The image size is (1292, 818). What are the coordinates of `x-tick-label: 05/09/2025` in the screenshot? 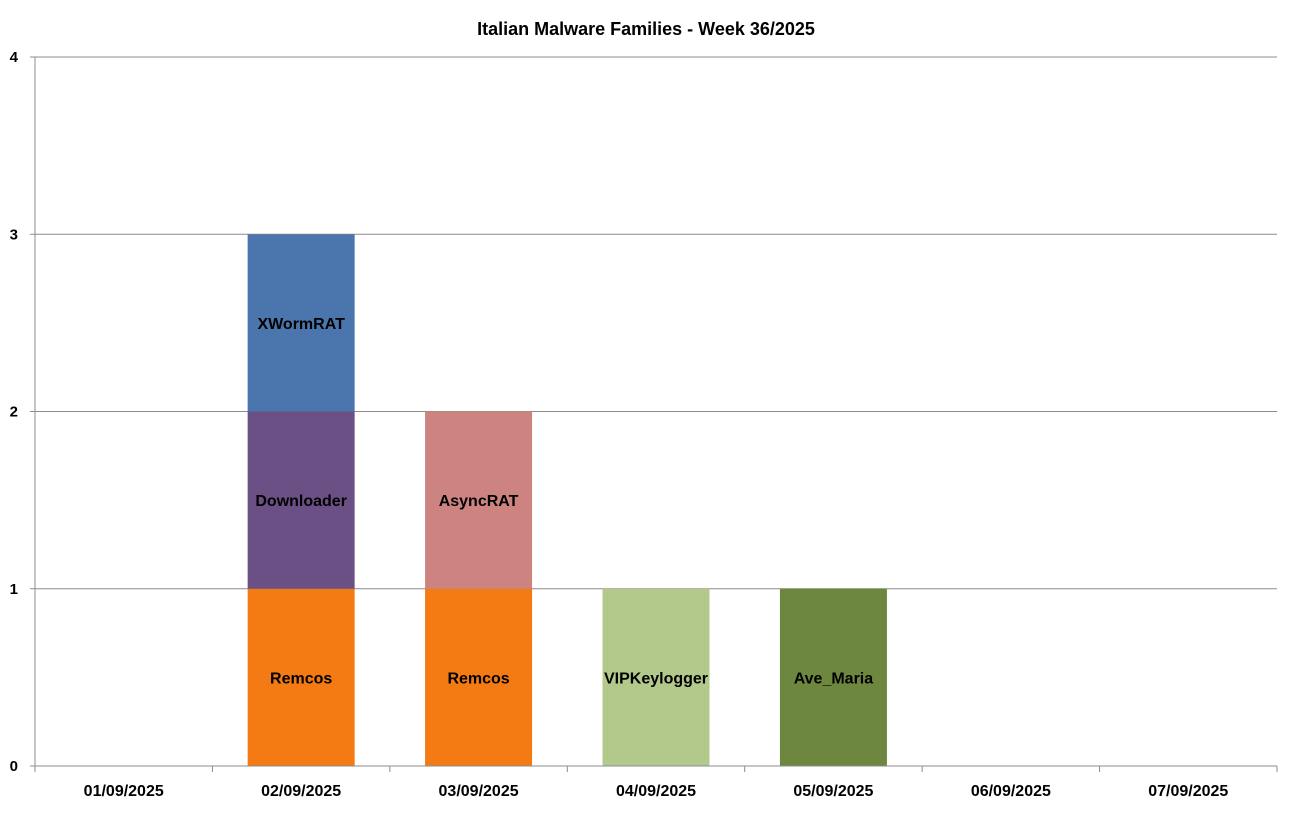 It's located at (833, 791).